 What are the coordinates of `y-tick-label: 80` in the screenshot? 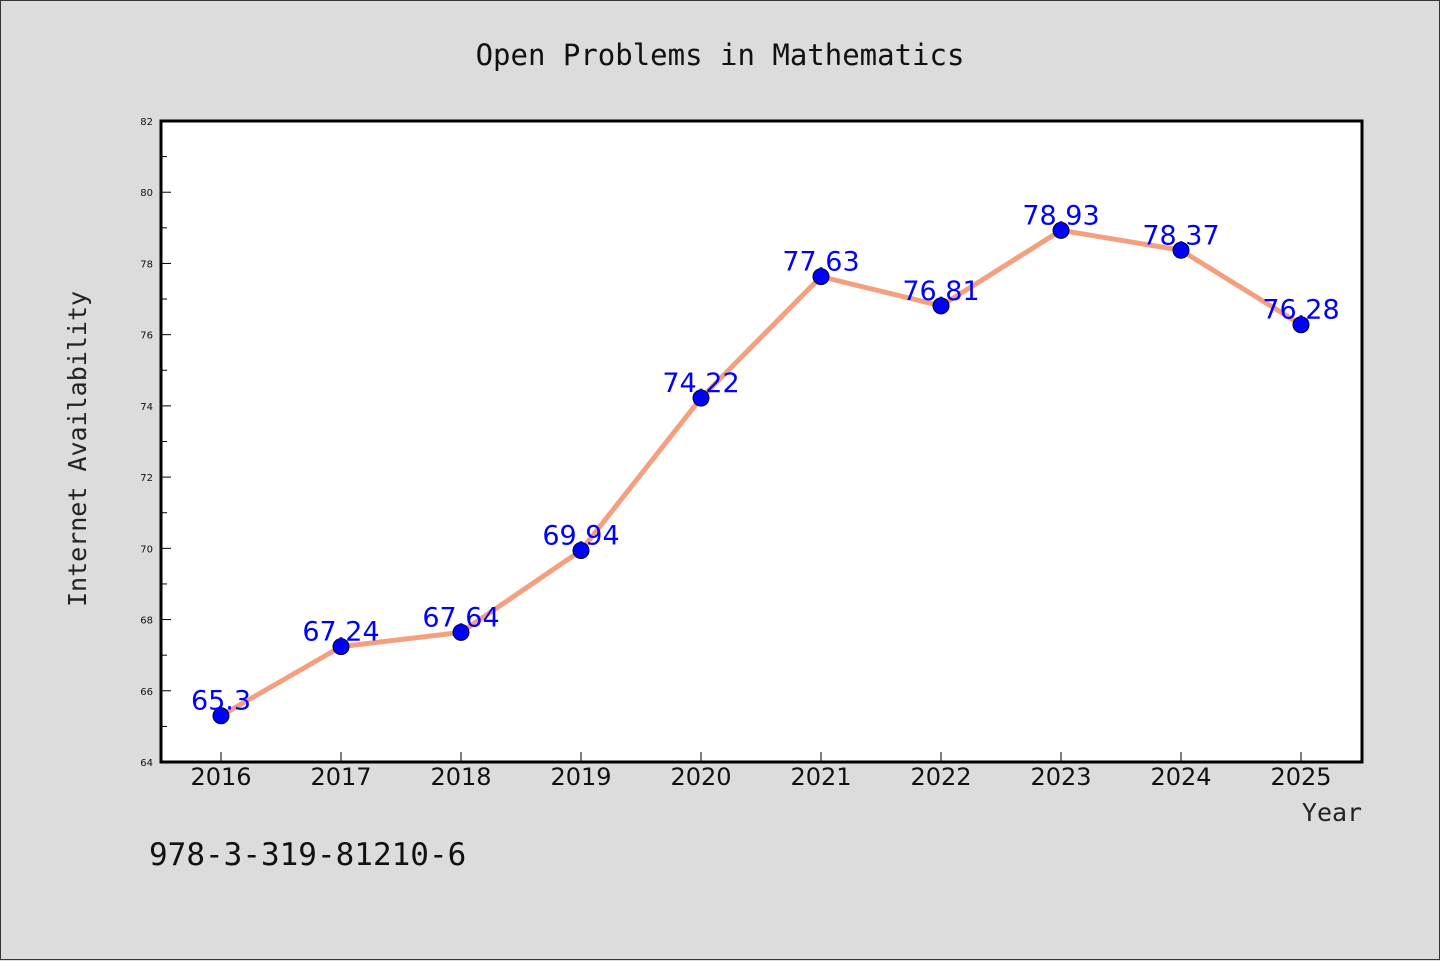 It's located at (146, 193).